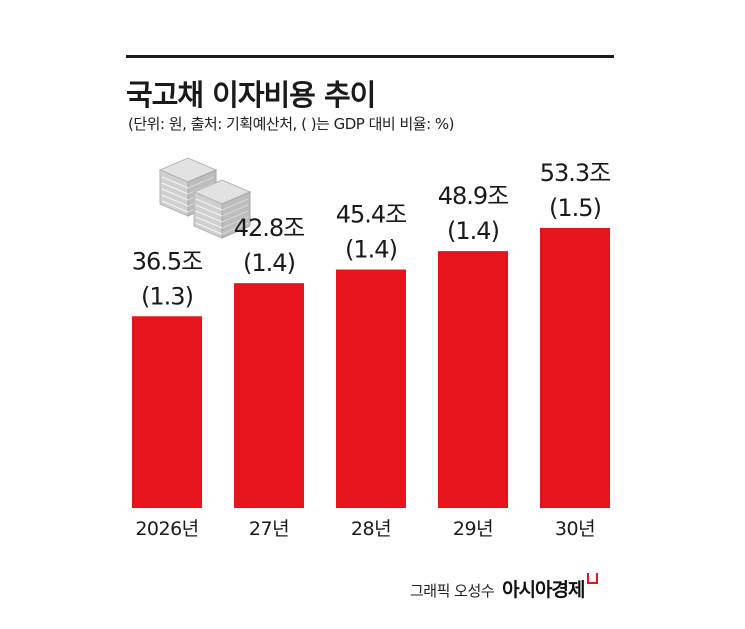 The height and width of the screenshot is (629, 745). I want to click on value-label-4: 48.9조, so click(473, 196).